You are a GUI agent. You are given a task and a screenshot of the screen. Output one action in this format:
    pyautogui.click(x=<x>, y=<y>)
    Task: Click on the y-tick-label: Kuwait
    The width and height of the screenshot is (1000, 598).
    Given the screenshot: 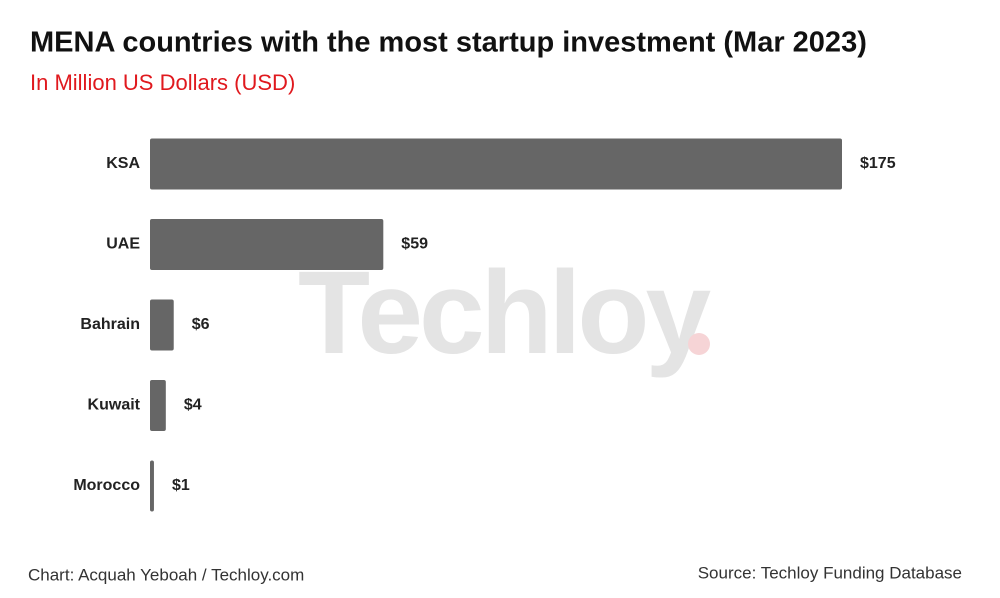 What is the action you would take?
    pyautogui.click(x=114, y=405)
    